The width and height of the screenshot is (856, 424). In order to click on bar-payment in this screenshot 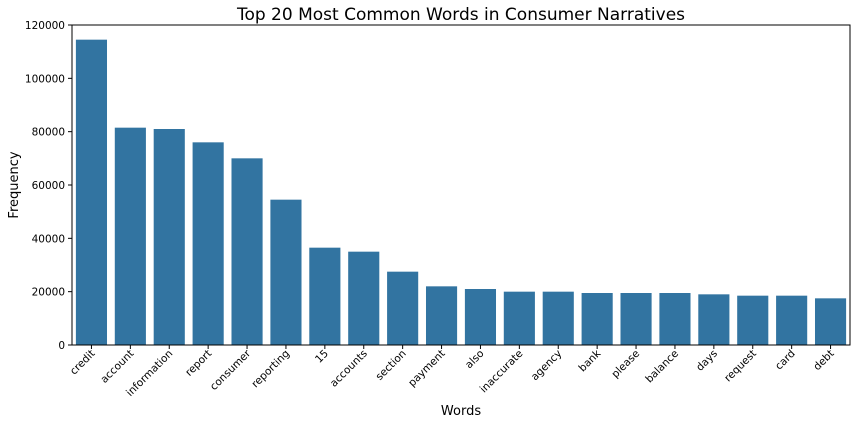, I will do `click(441, 315)`.